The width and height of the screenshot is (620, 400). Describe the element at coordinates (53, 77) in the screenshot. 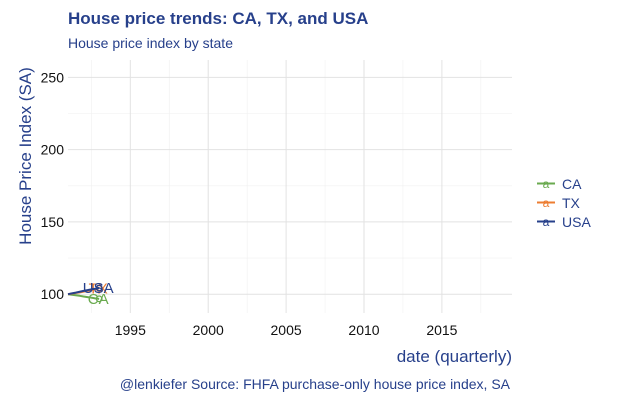

I see `y-tick-label: 250` at that location.